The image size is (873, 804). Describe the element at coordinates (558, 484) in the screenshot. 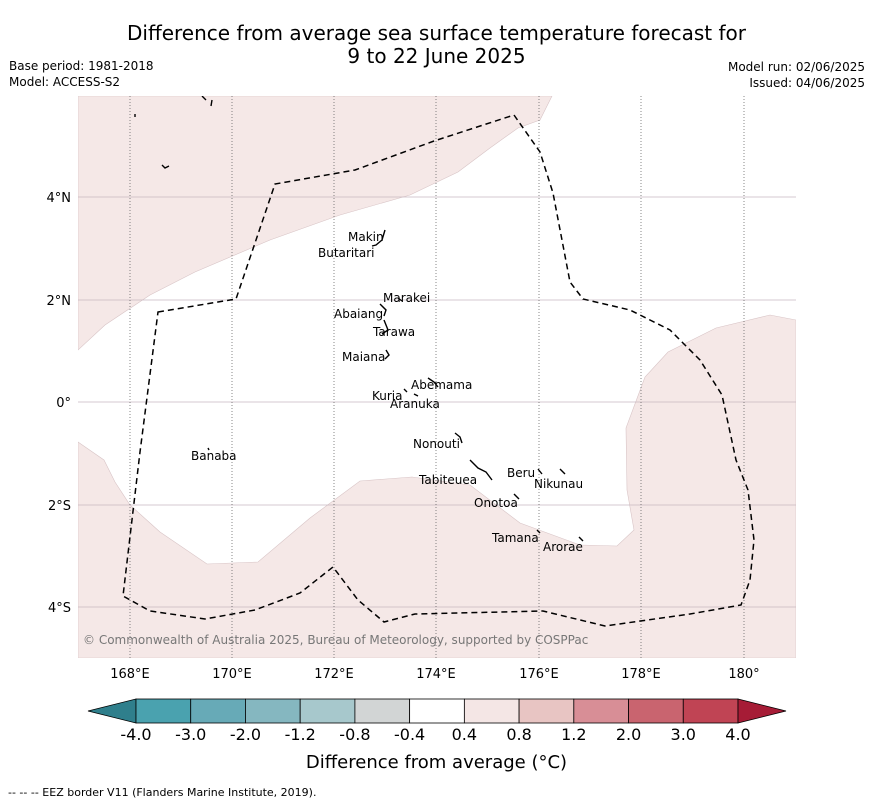

I see `place-label-nikunau: Nikunau` at that location.